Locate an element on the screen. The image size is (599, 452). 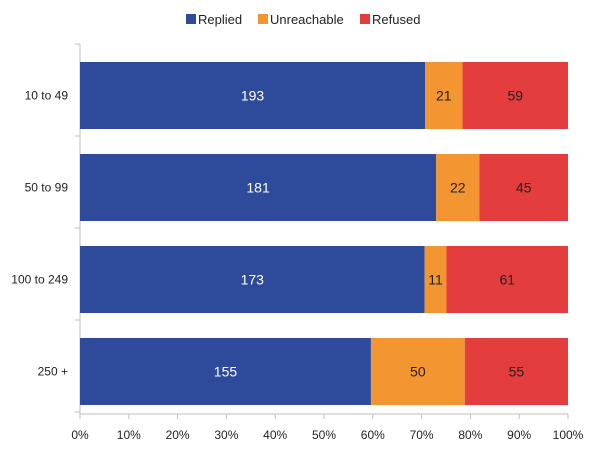
data-label-refused-50-to-99: 45 is located at coordinates (524, 188).